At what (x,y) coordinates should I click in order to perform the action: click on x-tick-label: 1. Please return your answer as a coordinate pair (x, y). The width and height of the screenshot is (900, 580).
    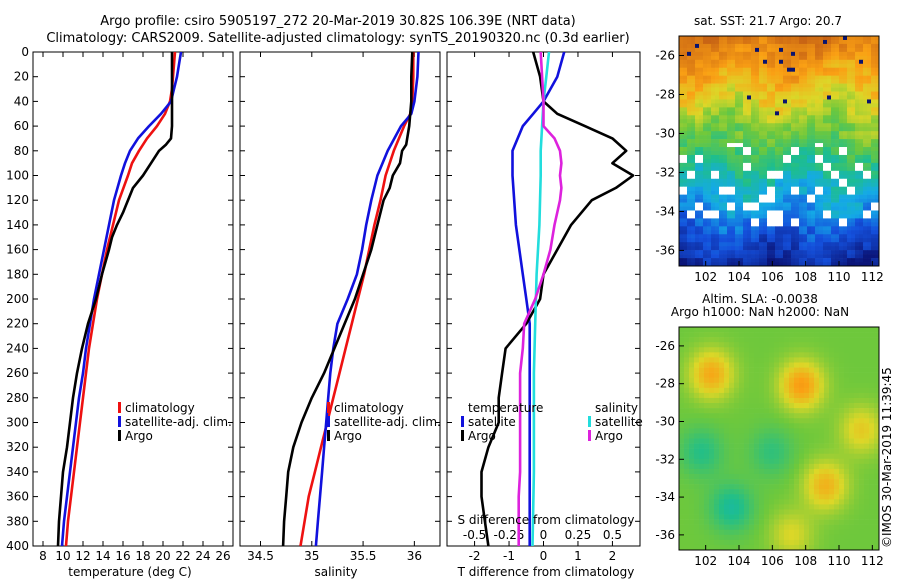
    Looking at the image, I should click on (578, 556).